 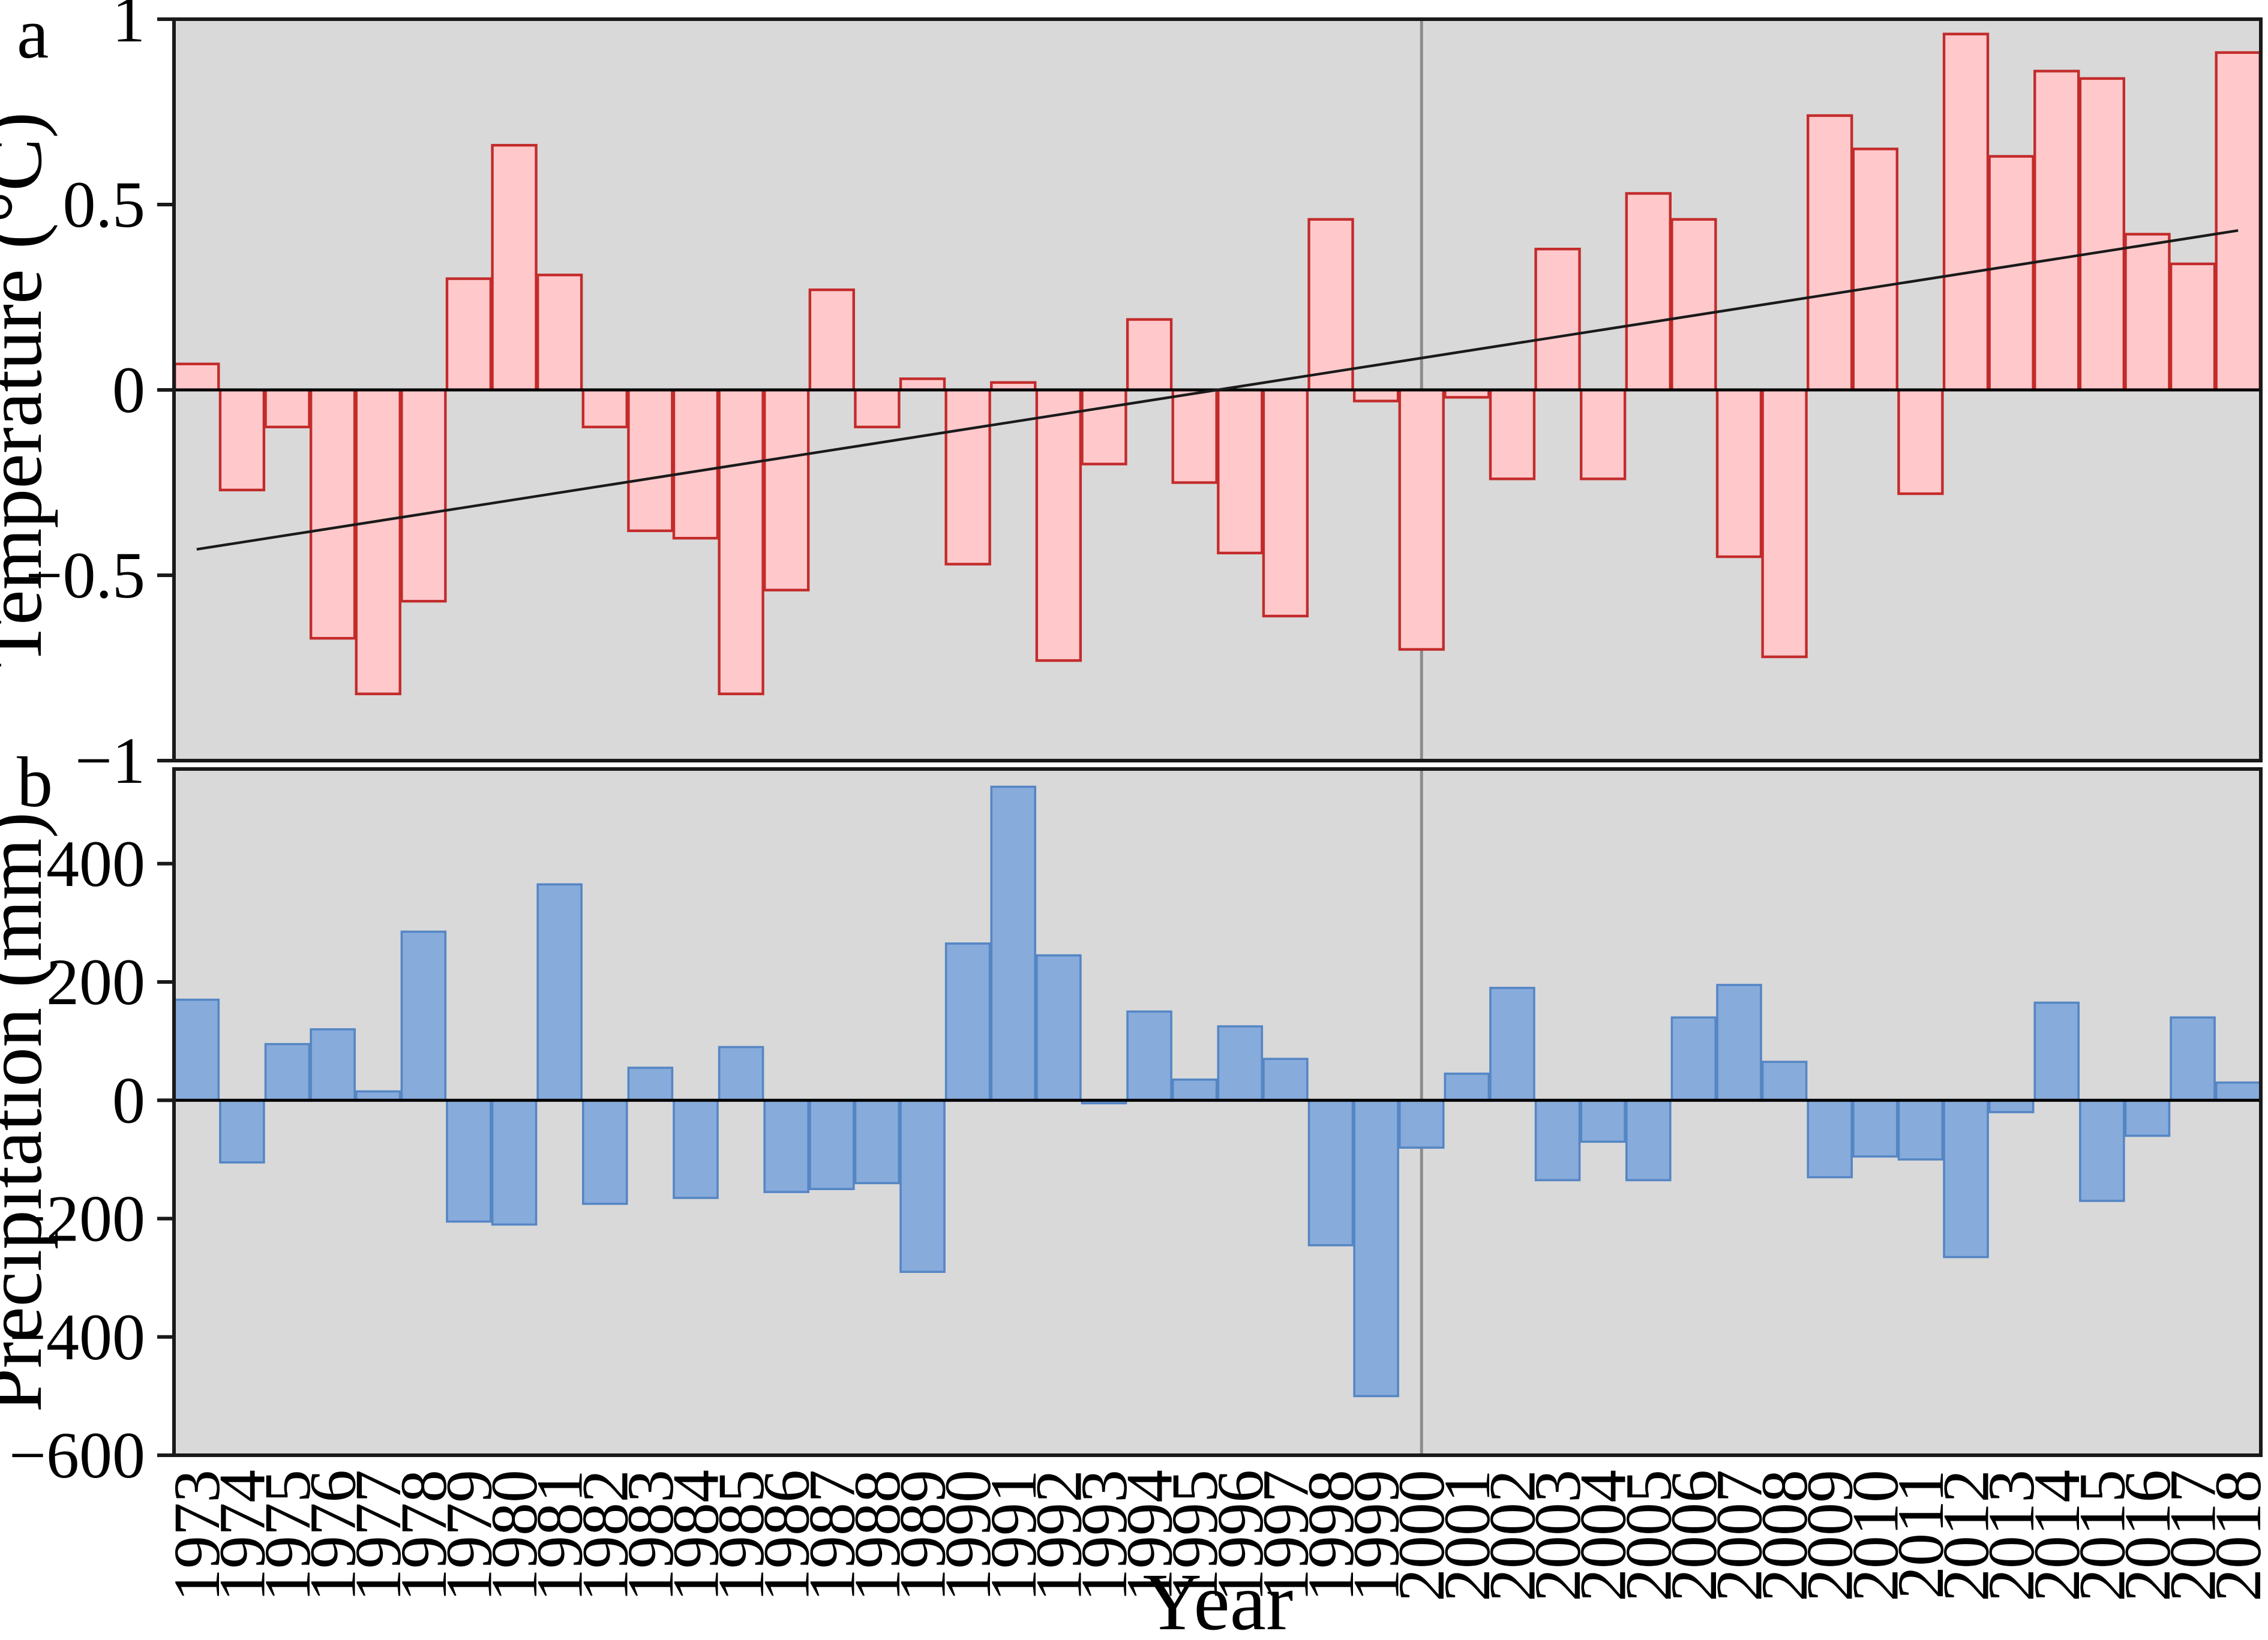 What do you see at coordinates (604, 1536) in the screenshot?
I see `year-tick-label: 1982` at bounding box center [604, 1536].